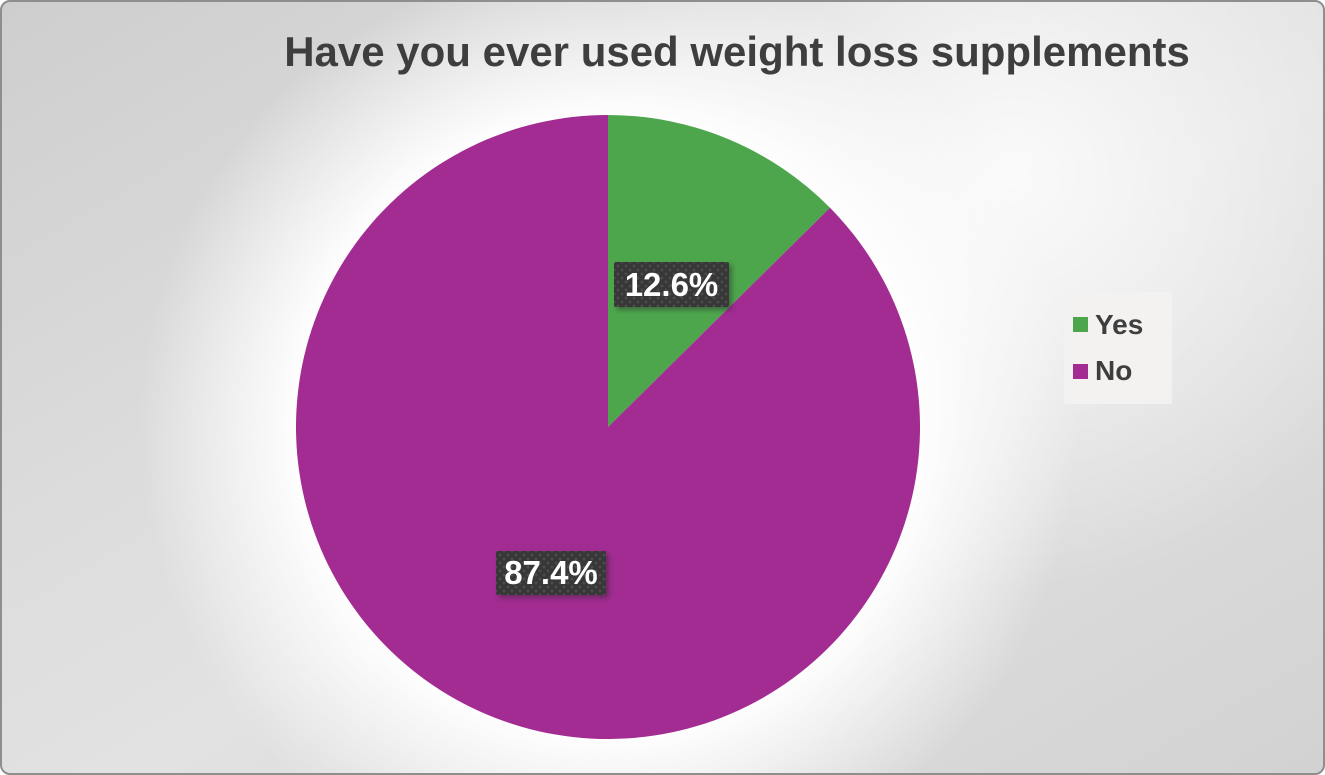  I want to click on data-label-no: 87.4%, so click(551, 573).